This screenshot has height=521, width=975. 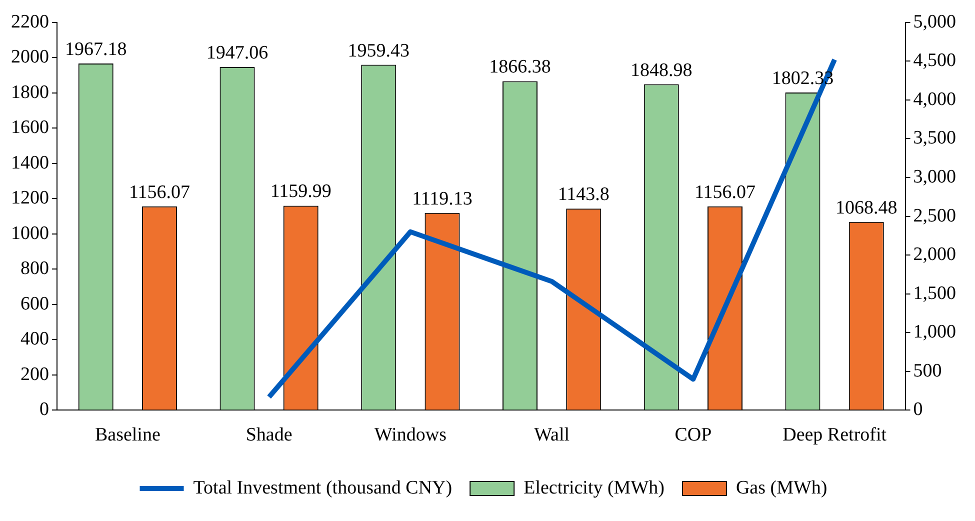 What do you see at coordinates (269, 435) in the screenshot?
I see `x-tick-label: Shade` at bounding box center [269, 435].